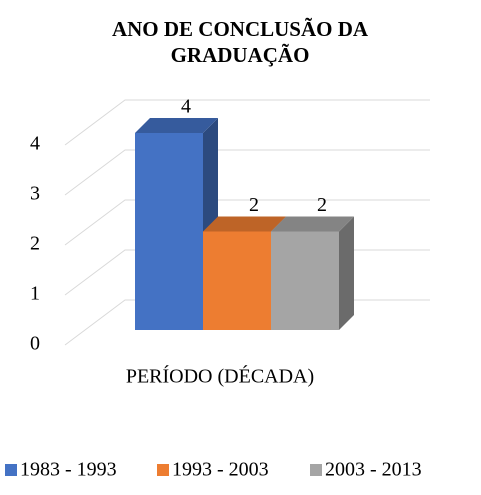  What do you see at coordinates (68, 470) in the screenshot?
I see `legend-label: 1983 - 1993` at bounding box center [68, 470].